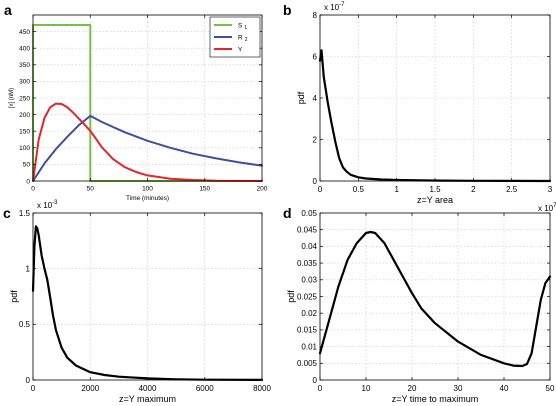  I want to click on y-tick-label: 0.025, so click(307, 296).